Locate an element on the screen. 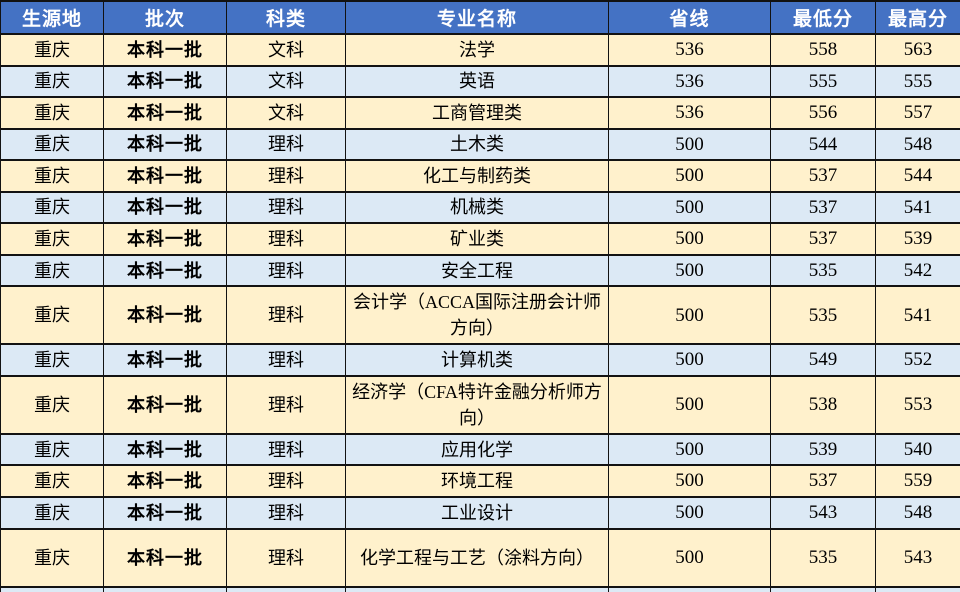  cell-major: 会计学（ACCA国际注册会计师方向） is located at coordinates (477, 315).